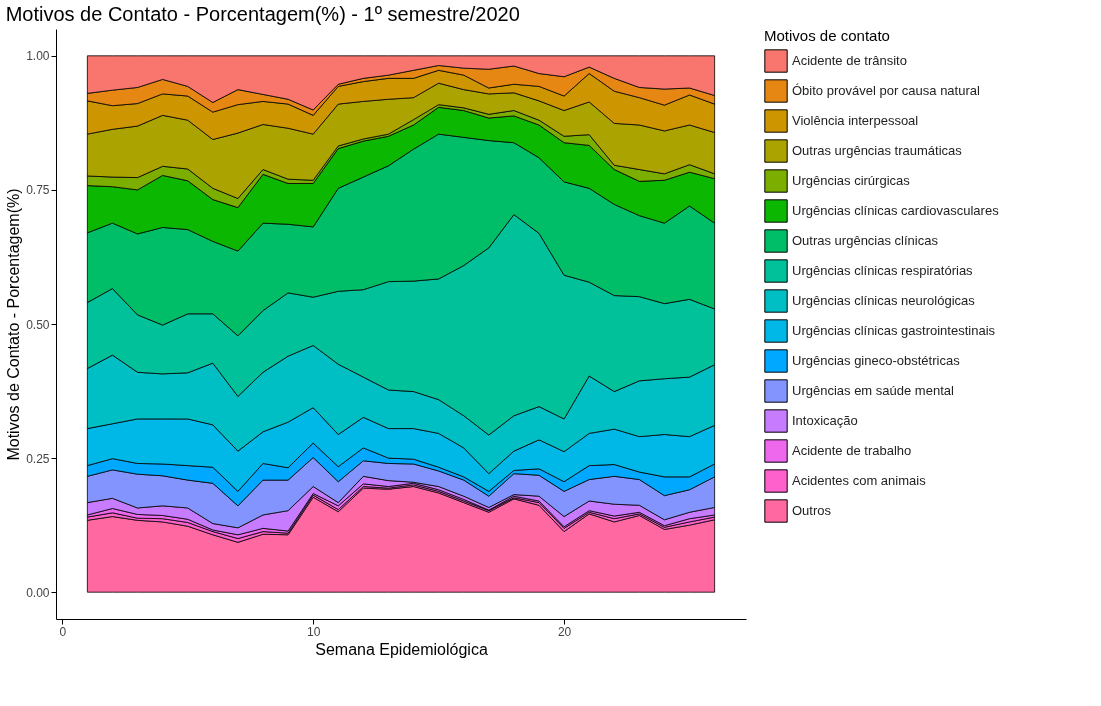  Describe the element at coordinates (884, 300) in the screenshot. I see `legend-label: Urgências clínicas neurológicas` at that location.